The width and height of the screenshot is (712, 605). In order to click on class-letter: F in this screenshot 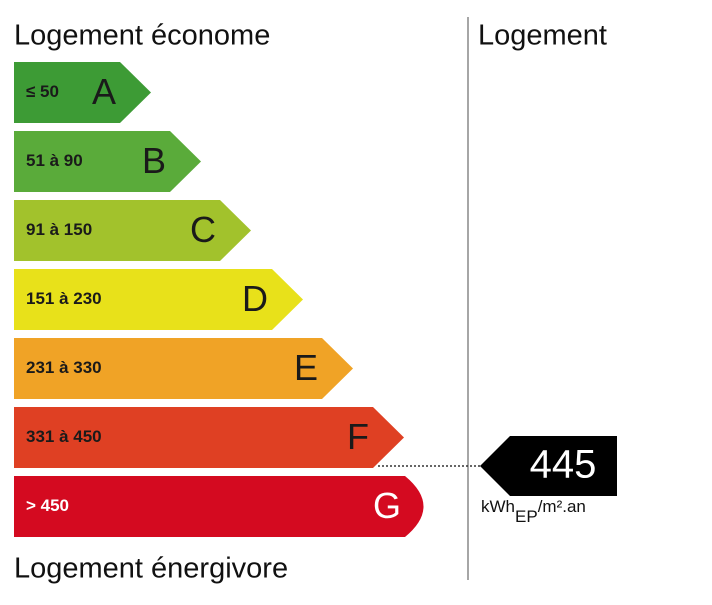, I will do `click(358, 436)`.